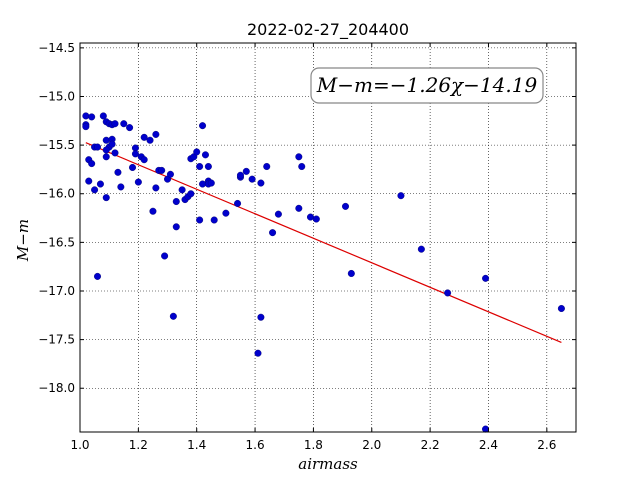 The image size is (640, 480). Describe the element at coordinates (56, 340) in the screenshot. I see `y-tick-label: −17.5` at that location.